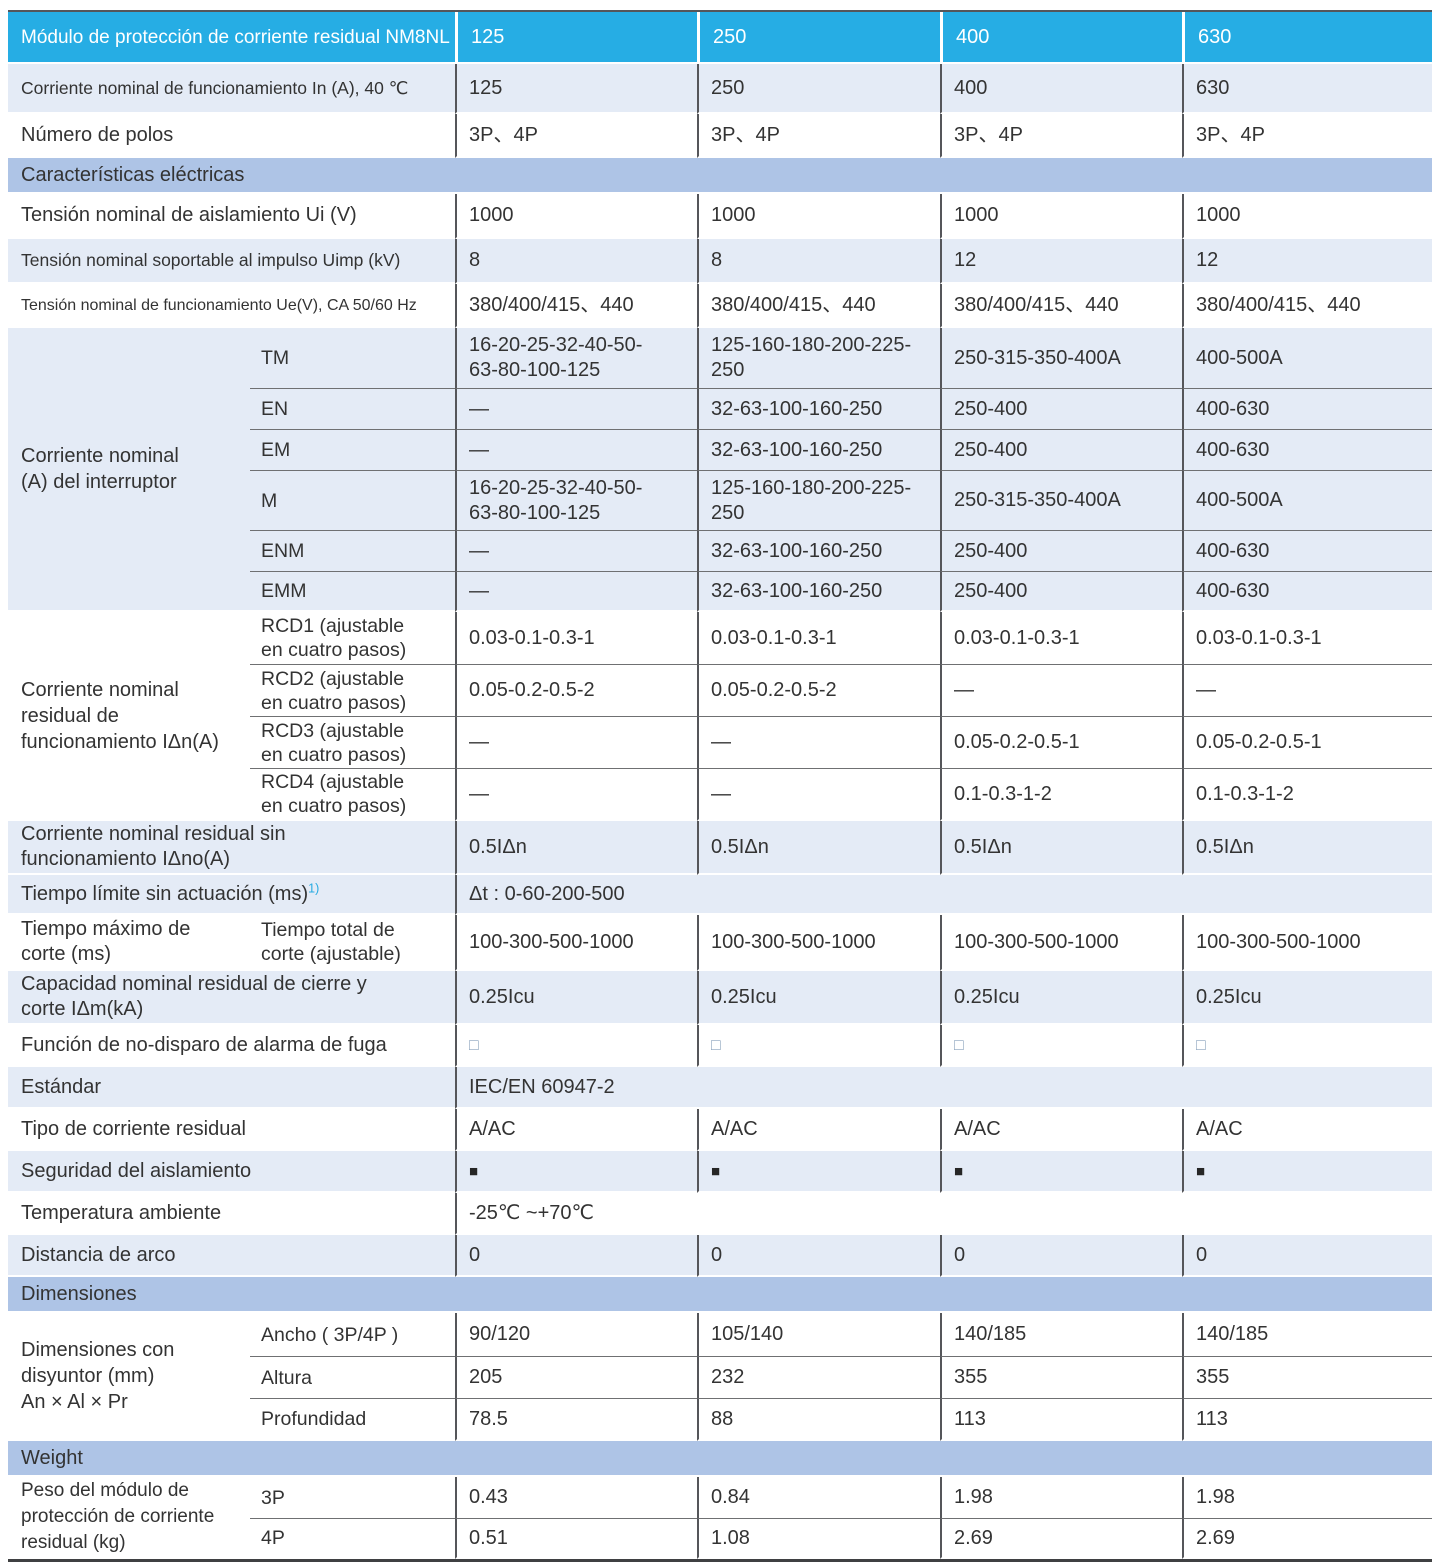 This screenshot has width=1440, height=1562. Describe the element at coordinates (352, 1497) in the screenshot. I see `subrow-label: 3P` at that location.